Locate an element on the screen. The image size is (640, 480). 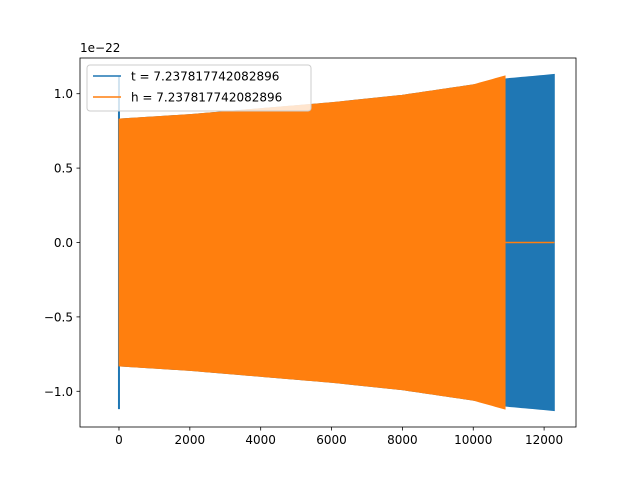
y-tick-label: 0.0 is located at coordinates (63, 243).